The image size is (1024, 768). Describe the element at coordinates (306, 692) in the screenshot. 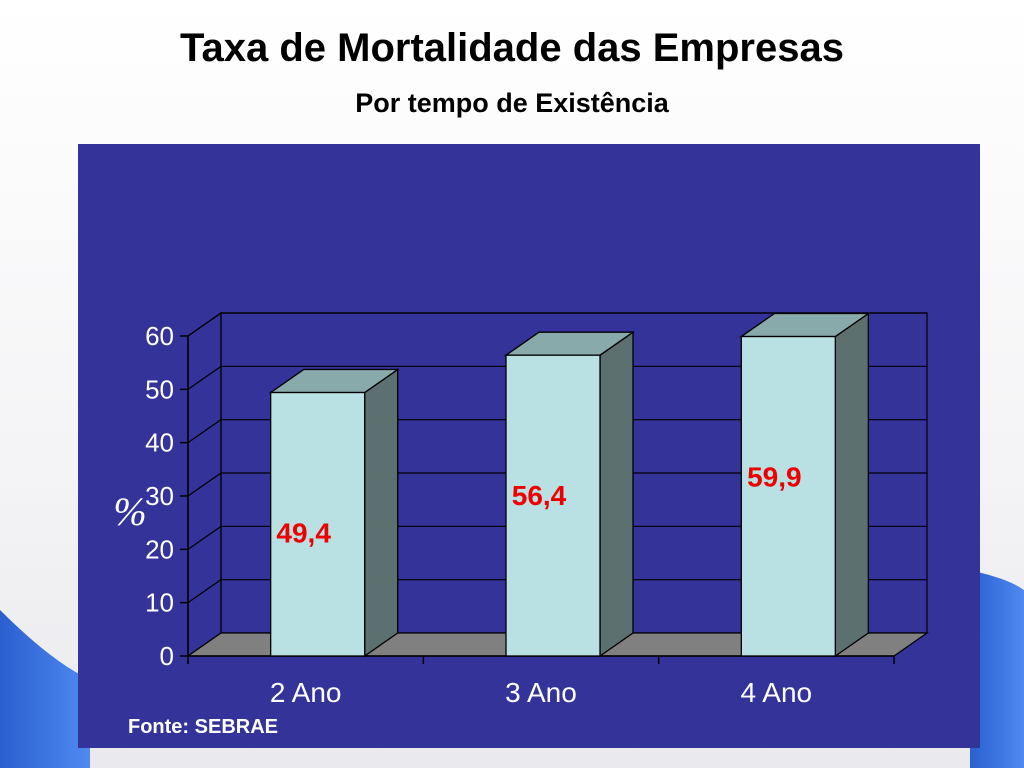

I see `x-tick-label: 2 Ano` at that location.